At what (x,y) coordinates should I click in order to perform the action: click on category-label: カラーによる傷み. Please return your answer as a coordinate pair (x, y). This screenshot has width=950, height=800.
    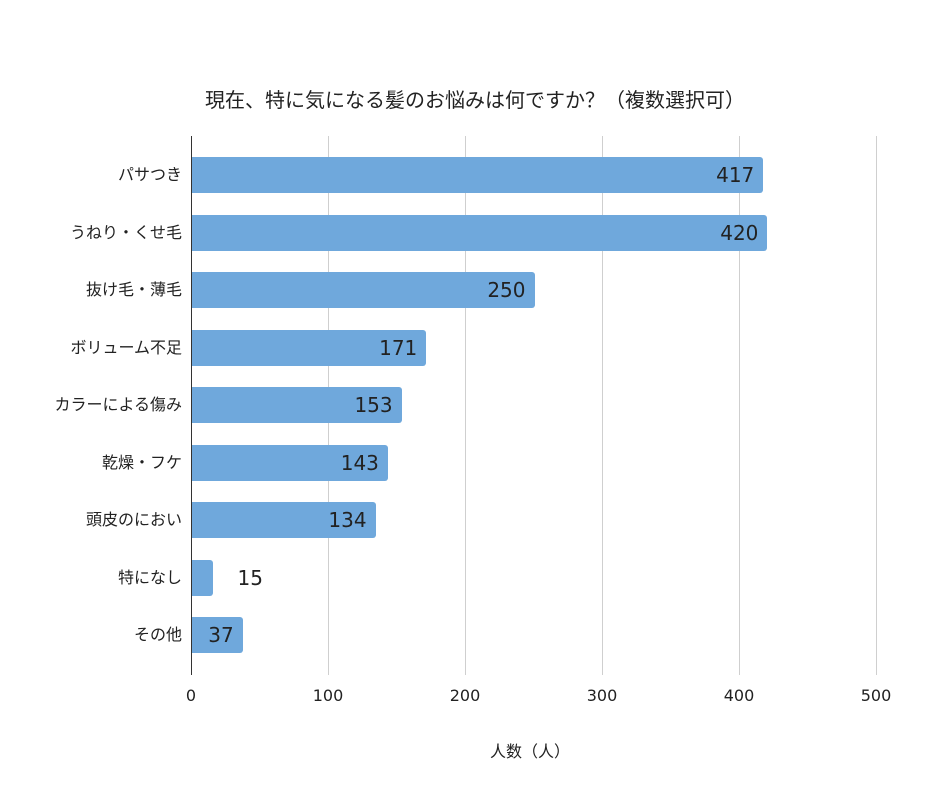
    Looking at the image, I should click on (118, 404).